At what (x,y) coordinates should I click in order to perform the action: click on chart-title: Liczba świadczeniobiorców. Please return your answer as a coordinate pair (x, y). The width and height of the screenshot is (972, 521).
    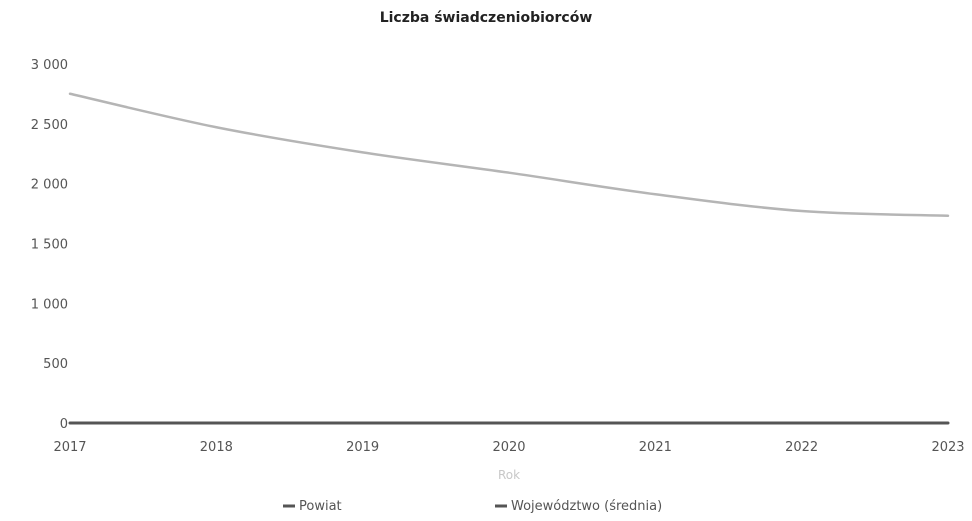
    Looking at the image, I should click on (486, 18).